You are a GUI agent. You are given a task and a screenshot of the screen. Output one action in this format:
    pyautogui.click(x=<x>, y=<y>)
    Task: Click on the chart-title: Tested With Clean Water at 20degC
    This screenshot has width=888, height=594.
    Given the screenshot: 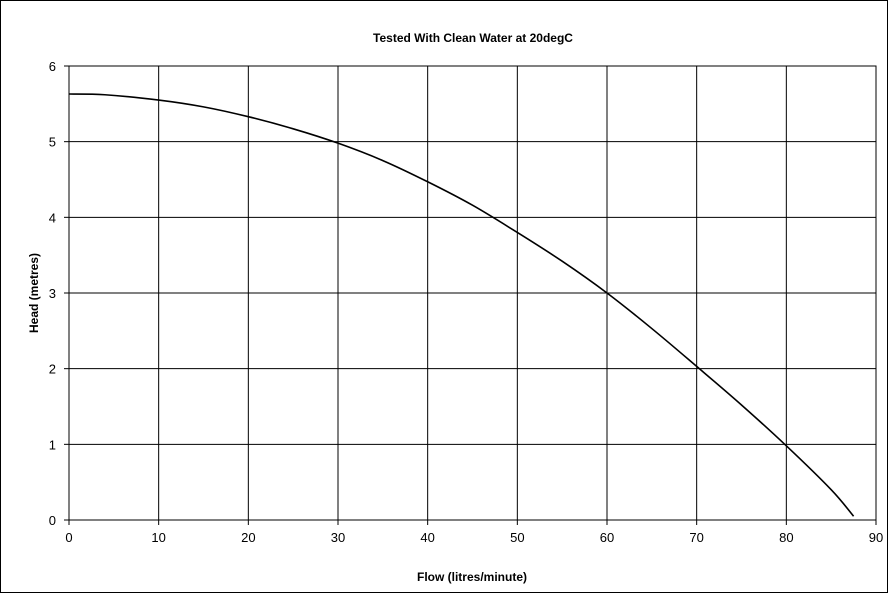 What is the action you would take?
    pyautogui.click(x=473, y=38)
    